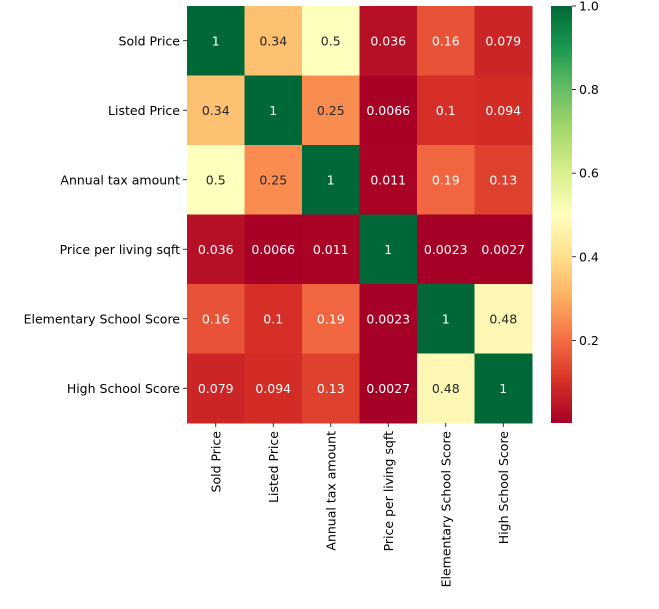 The height and width of the screenshot is (609, 659). Describe the element at coordinates (273, 467) in the screenshot. I see `column-label: Listed Price` at that location.